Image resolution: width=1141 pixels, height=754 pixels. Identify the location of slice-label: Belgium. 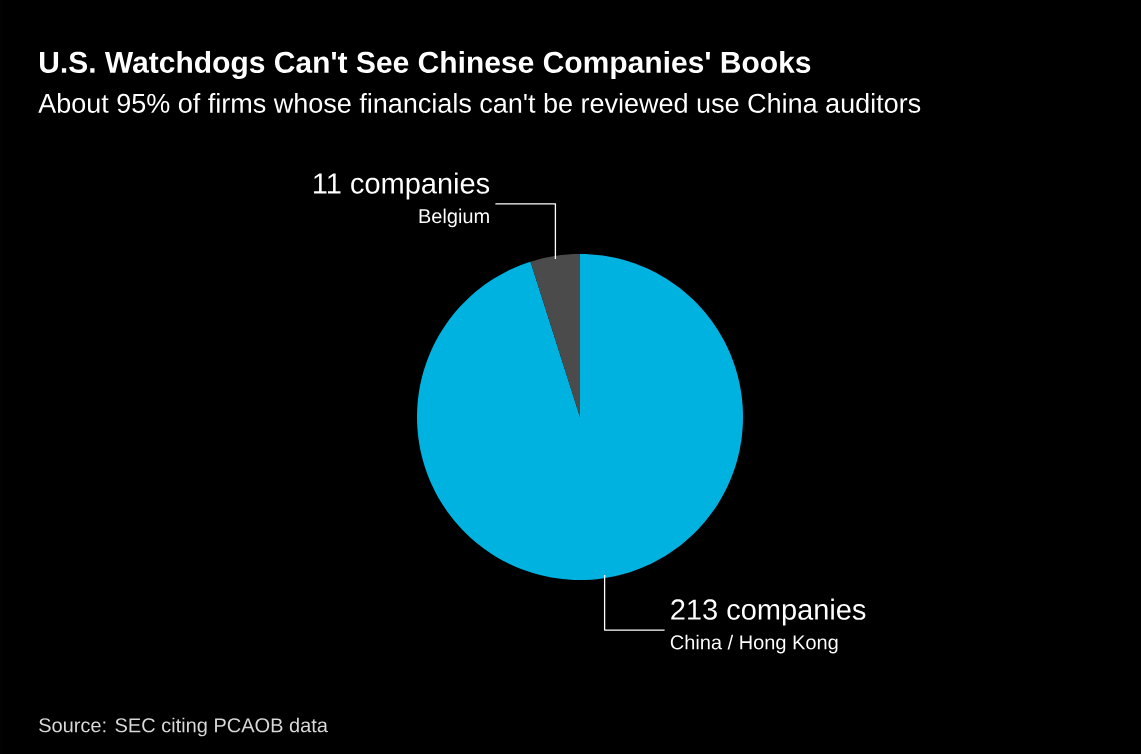
(454, 218).